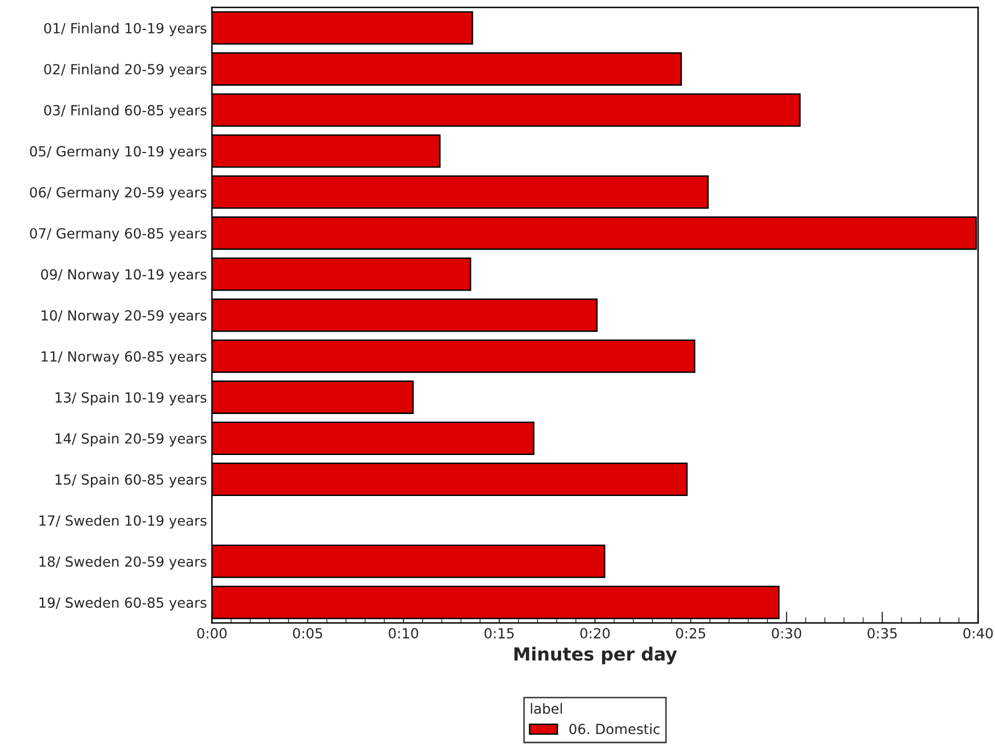  I want to click on y-tick-label: 11/ Norway 60-85 years, so click(124, 357).